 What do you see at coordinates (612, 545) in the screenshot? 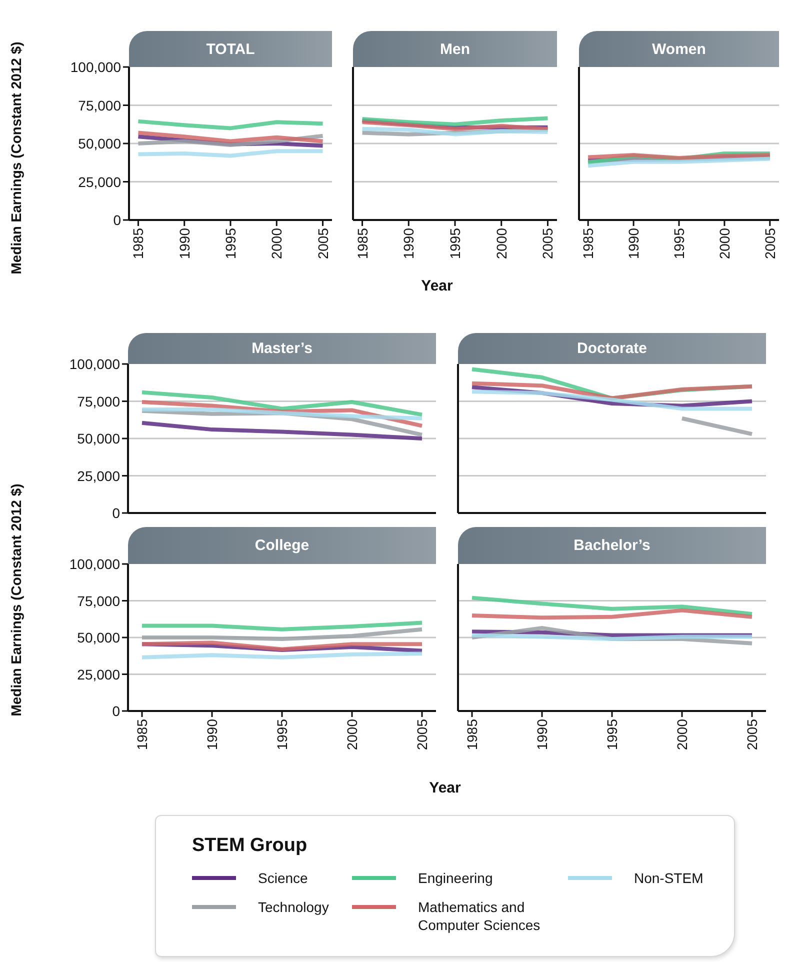
I see `chart-title: Bachelor’s` at bounding box center [612, 545].